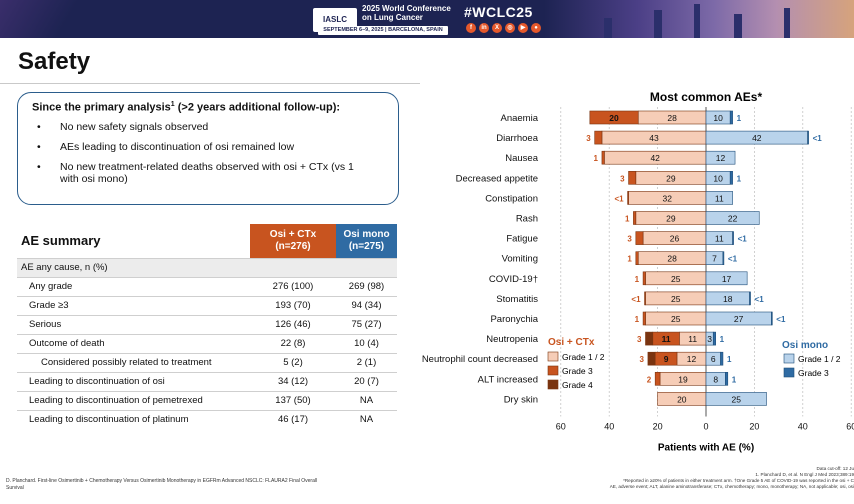 This screenshot has width=854, height=504. Describe the element at coordinates (754, 427) in the screenshot. I see `x-tick-label: 20` at that location.